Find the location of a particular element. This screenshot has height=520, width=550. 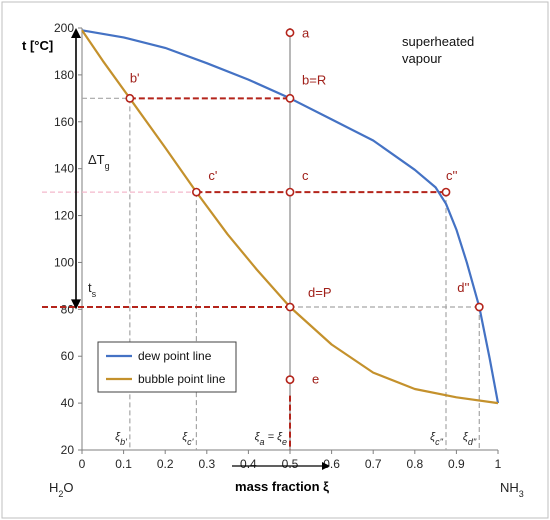

xi-label: ξc'' is located at coordinates (436, 439).